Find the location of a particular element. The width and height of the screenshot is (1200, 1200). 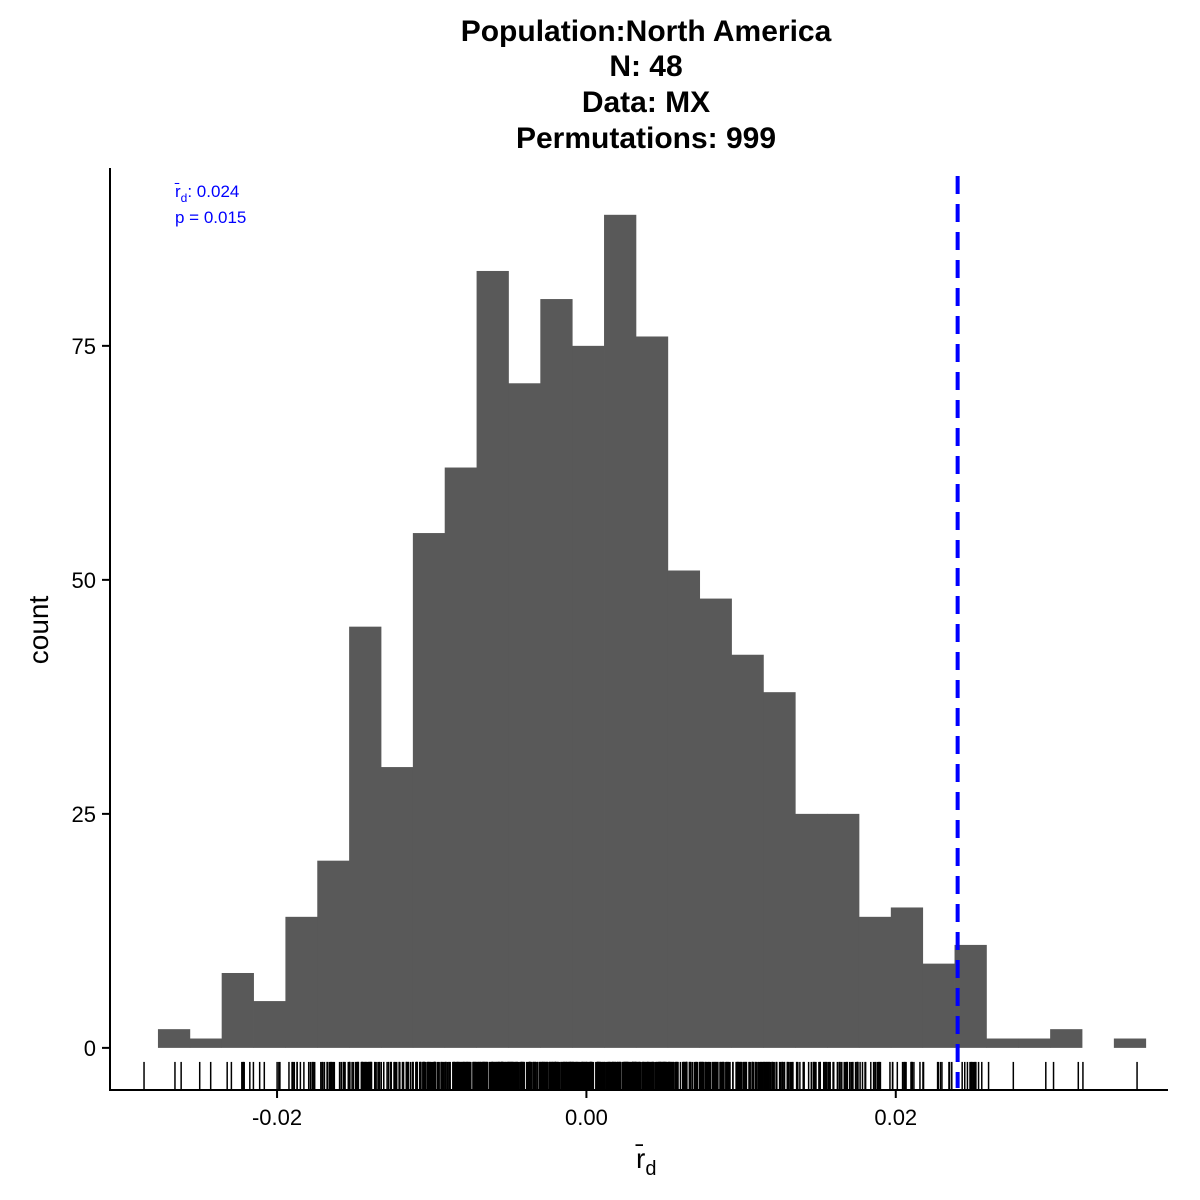

title-line-1: Population:North America is located at coordinates (646, 31).